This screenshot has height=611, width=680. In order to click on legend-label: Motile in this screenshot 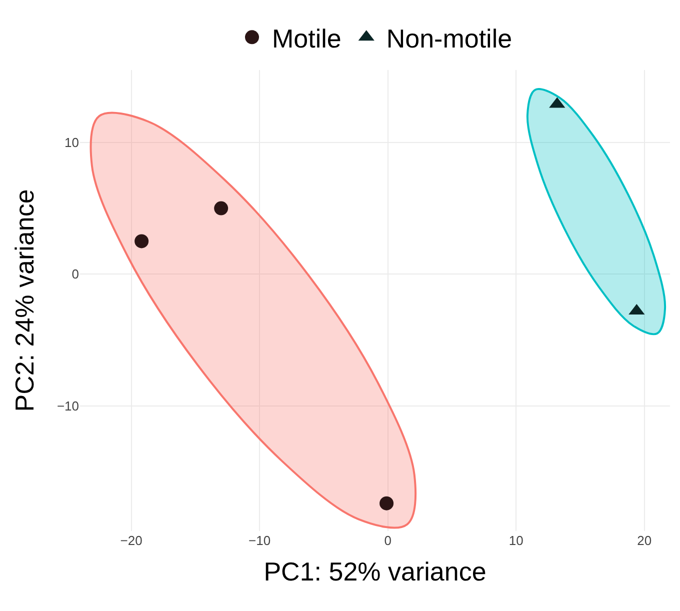, I will do `click(307, 38)`.